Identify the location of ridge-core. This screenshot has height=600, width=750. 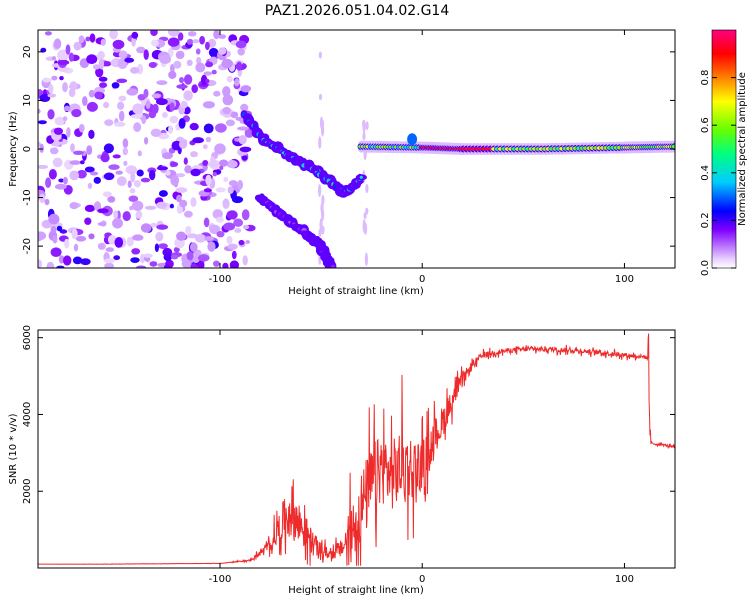
(333, 266).